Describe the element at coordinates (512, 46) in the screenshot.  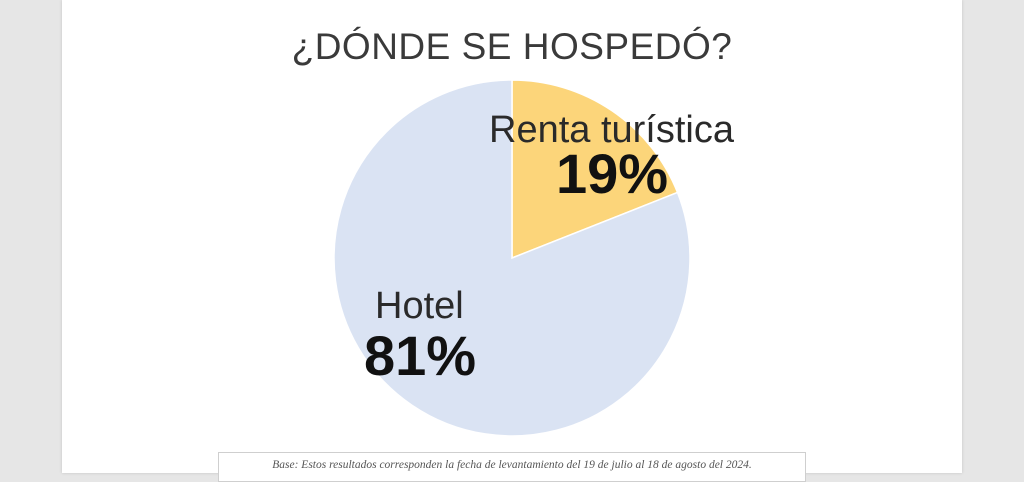
I see `chart-title: ¿DÓNDE SE HOSPEDÓ?` at that location.